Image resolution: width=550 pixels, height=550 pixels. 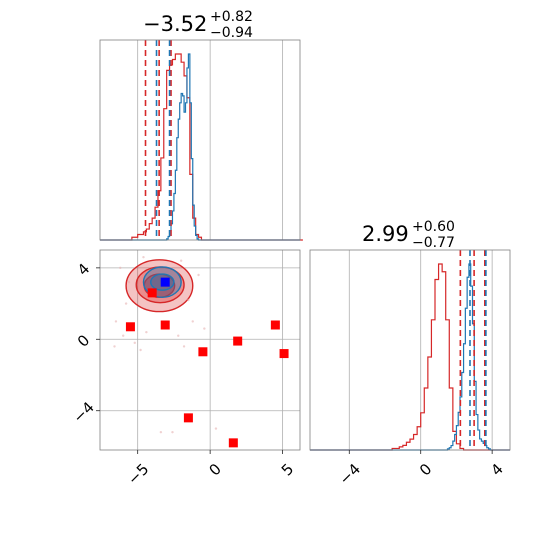 I want to click on title-param2-value: 2.99, so click(x=385, y=234).